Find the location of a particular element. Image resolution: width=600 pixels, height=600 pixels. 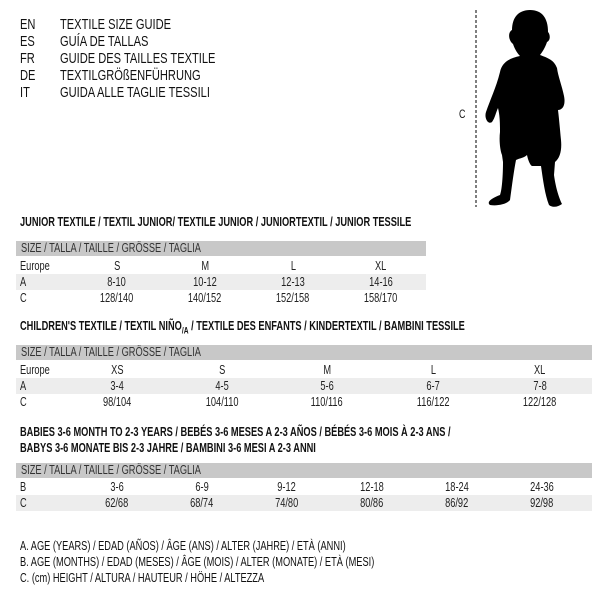

cell: 98/104 is located at coordinates (117, 402).